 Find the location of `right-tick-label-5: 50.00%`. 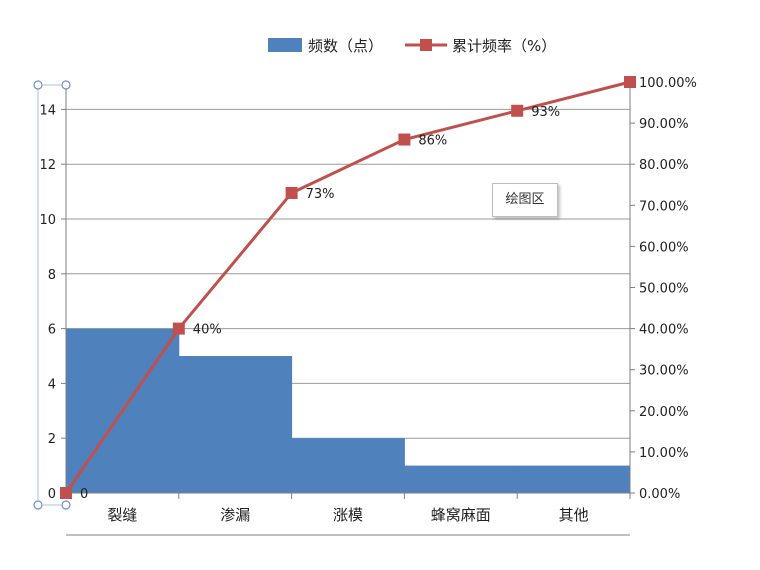

right-tick-label-5: 50.00% is located at coordinates (664, 289).